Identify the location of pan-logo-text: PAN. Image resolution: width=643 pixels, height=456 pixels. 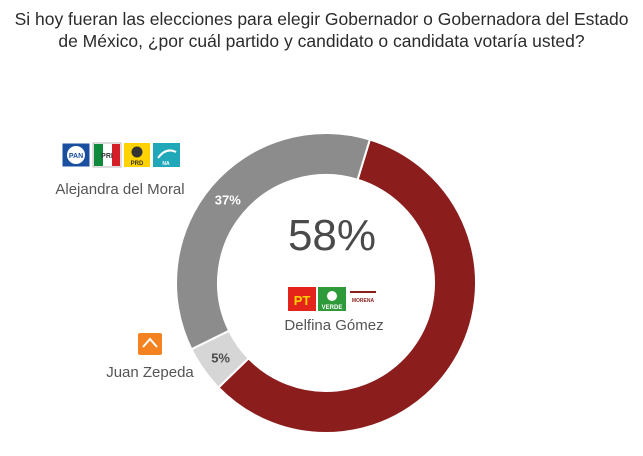
(76, 156).